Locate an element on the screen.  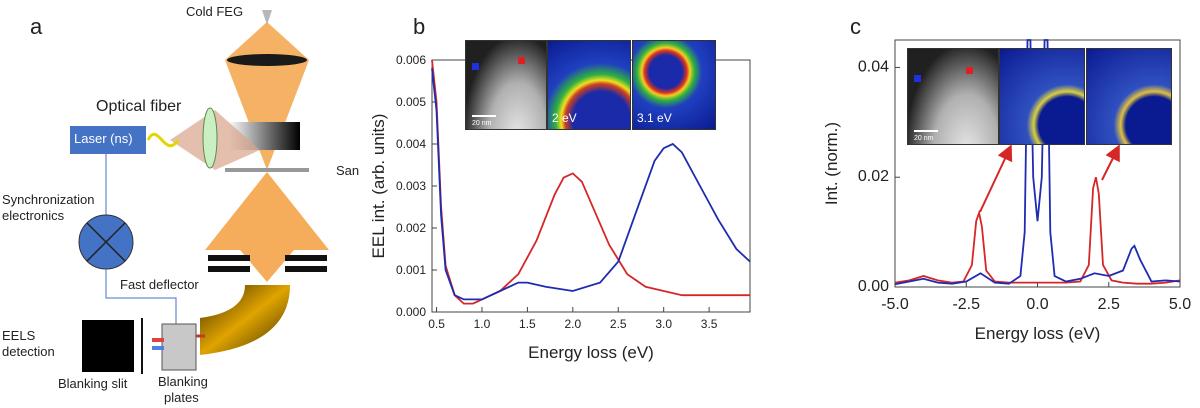
series-line-blue is located at coordinates (1037, 162).